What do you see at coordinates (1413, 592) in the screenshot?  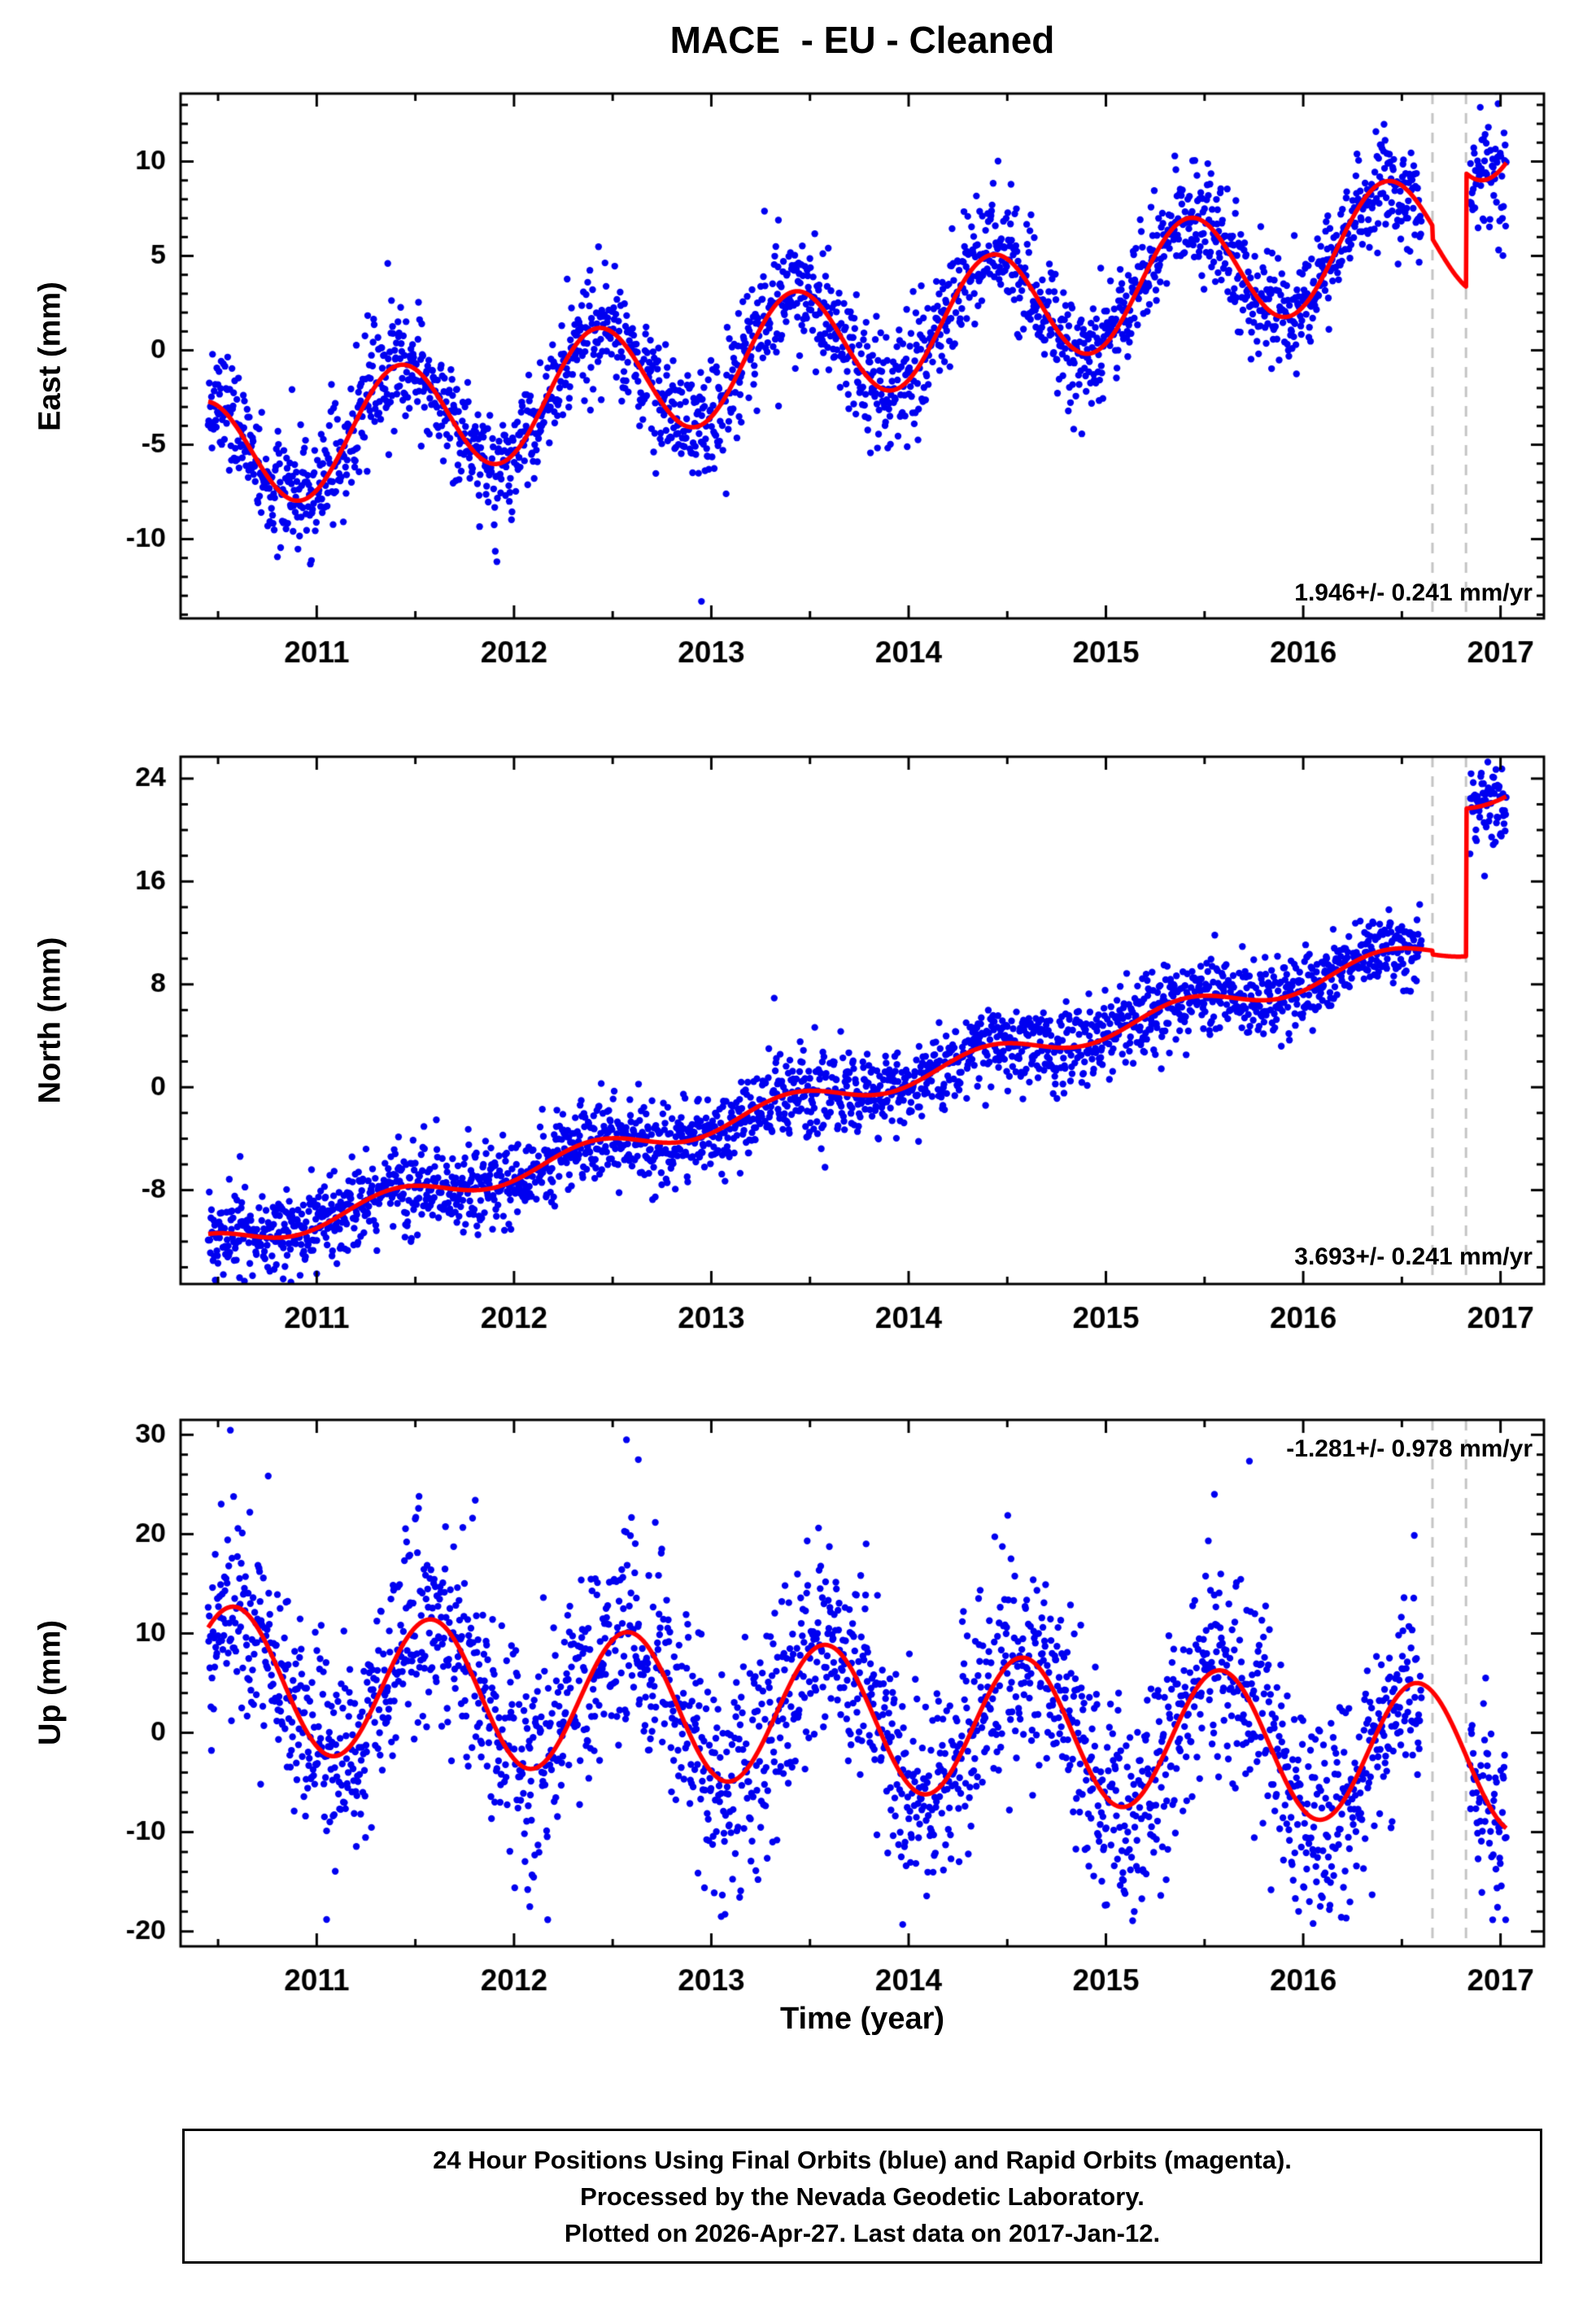 I see `east-rate-annotation: 1.946+/- 0.241 mm/yr` at bounding box center [1413, 592].